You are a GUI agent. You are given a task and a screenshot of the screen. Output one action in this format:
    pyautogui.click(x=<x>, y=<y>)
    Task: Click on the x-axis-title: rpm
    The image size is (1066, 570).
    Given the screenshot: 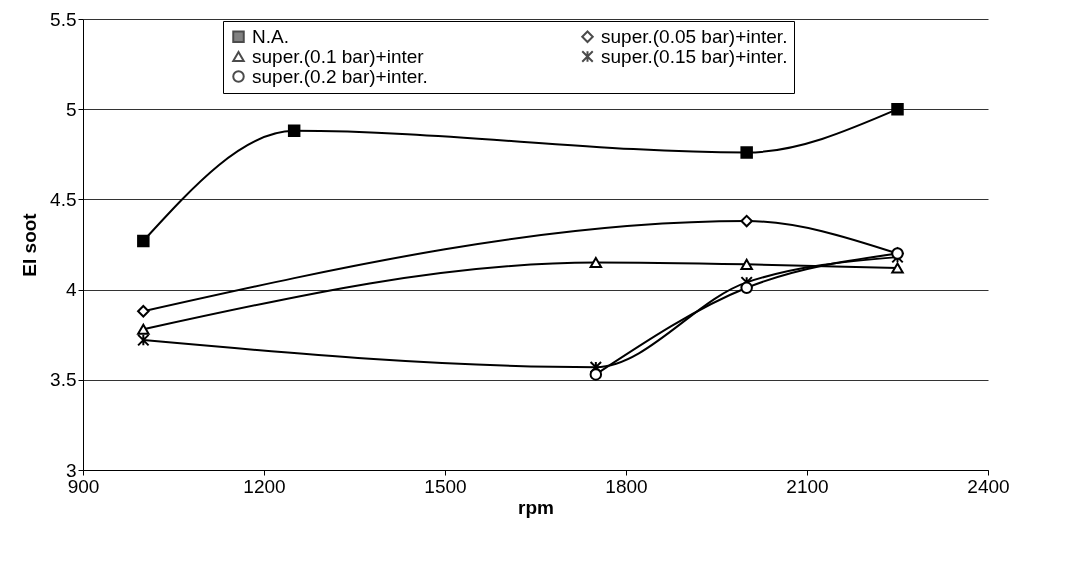 What is the action you would take?
    pyautogui.click(x=536, y=507)
    